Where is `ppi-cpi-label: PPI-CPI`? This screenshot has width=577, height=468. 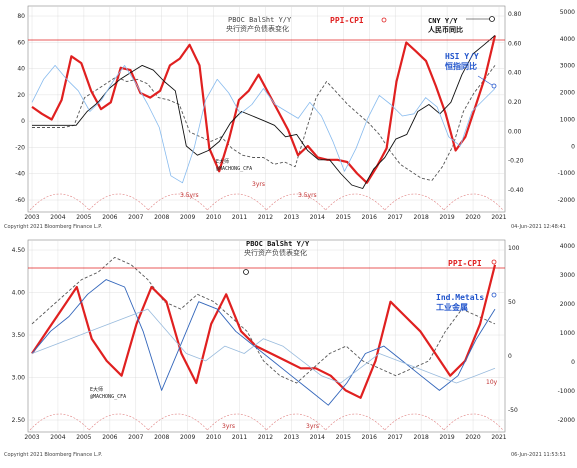 ppi-cpi-label: PPI-CPI is located at coordinates (347, 20).